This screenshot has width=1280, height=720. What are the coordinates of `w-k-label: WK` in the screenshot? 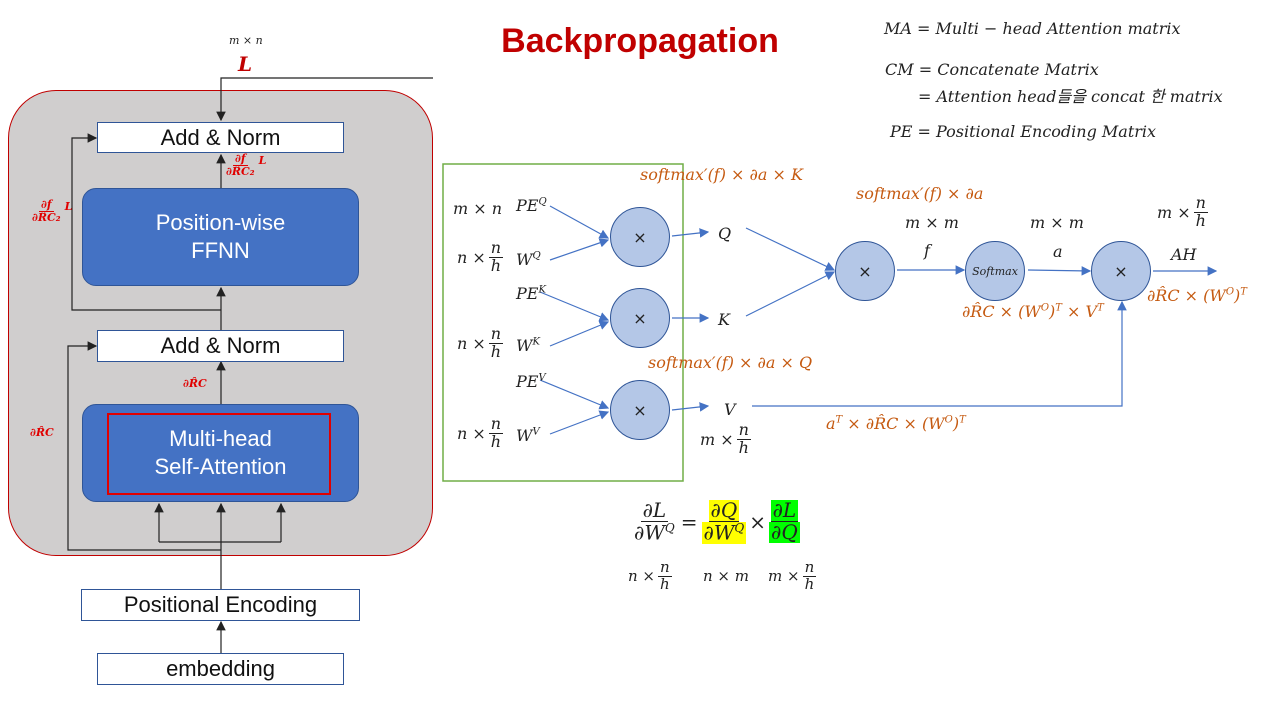 It's located at (528, 345).